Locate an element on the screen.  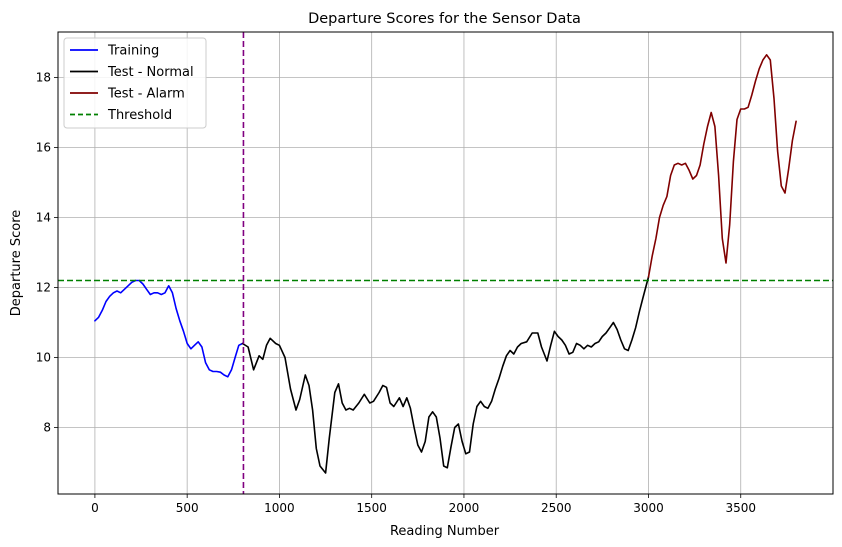
y-tick-label: 18 is located at coordinates (43, 78).